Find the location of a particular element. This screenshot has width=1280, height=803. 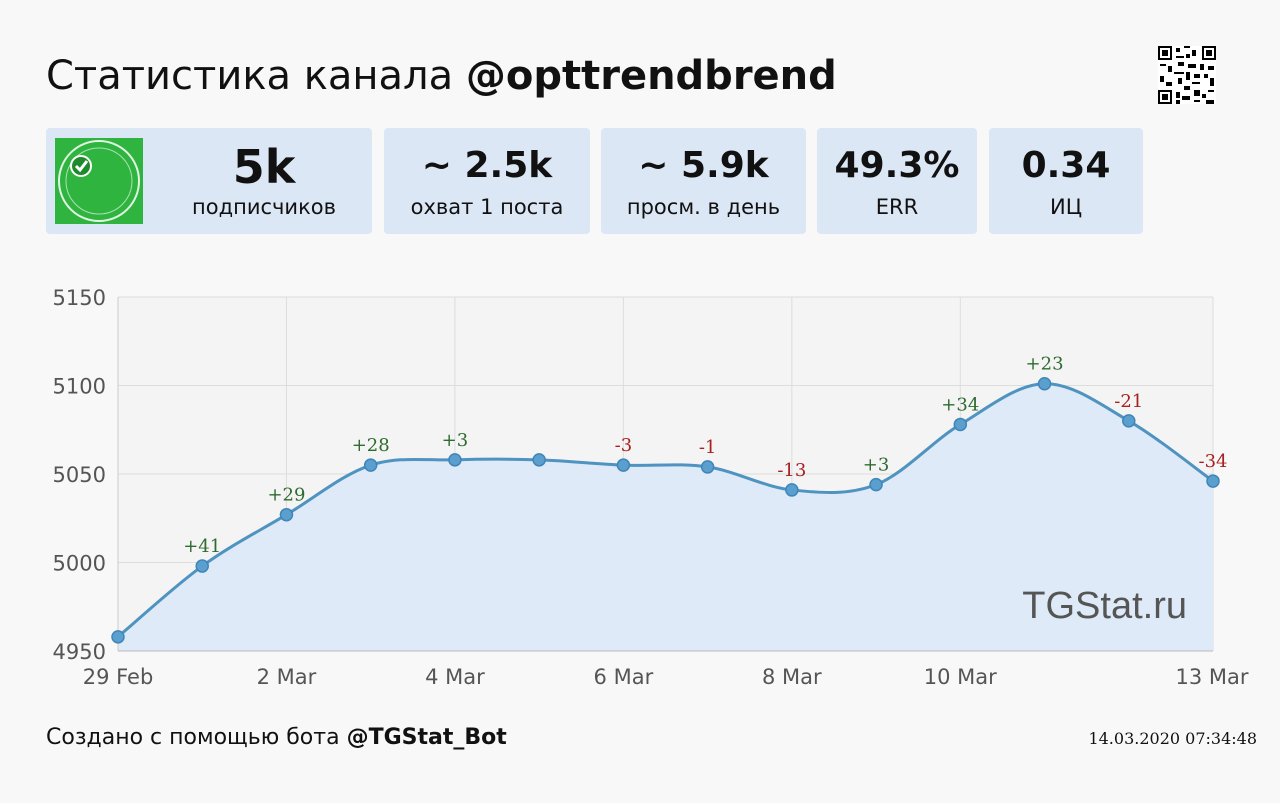

stat-value: 49.3% is located at coordinates (897, 165).